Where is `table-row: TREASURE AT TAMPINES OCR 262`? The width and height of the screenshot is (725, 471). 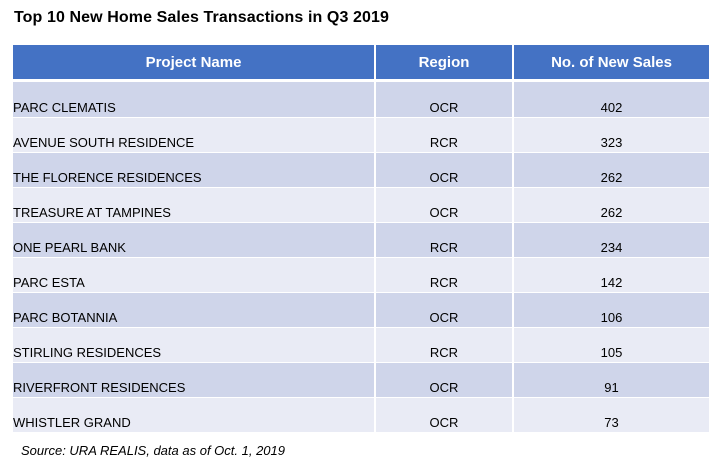
table-row: TREASURE AT TAMPINES OCR 262 is located at coordinates (361, 205).